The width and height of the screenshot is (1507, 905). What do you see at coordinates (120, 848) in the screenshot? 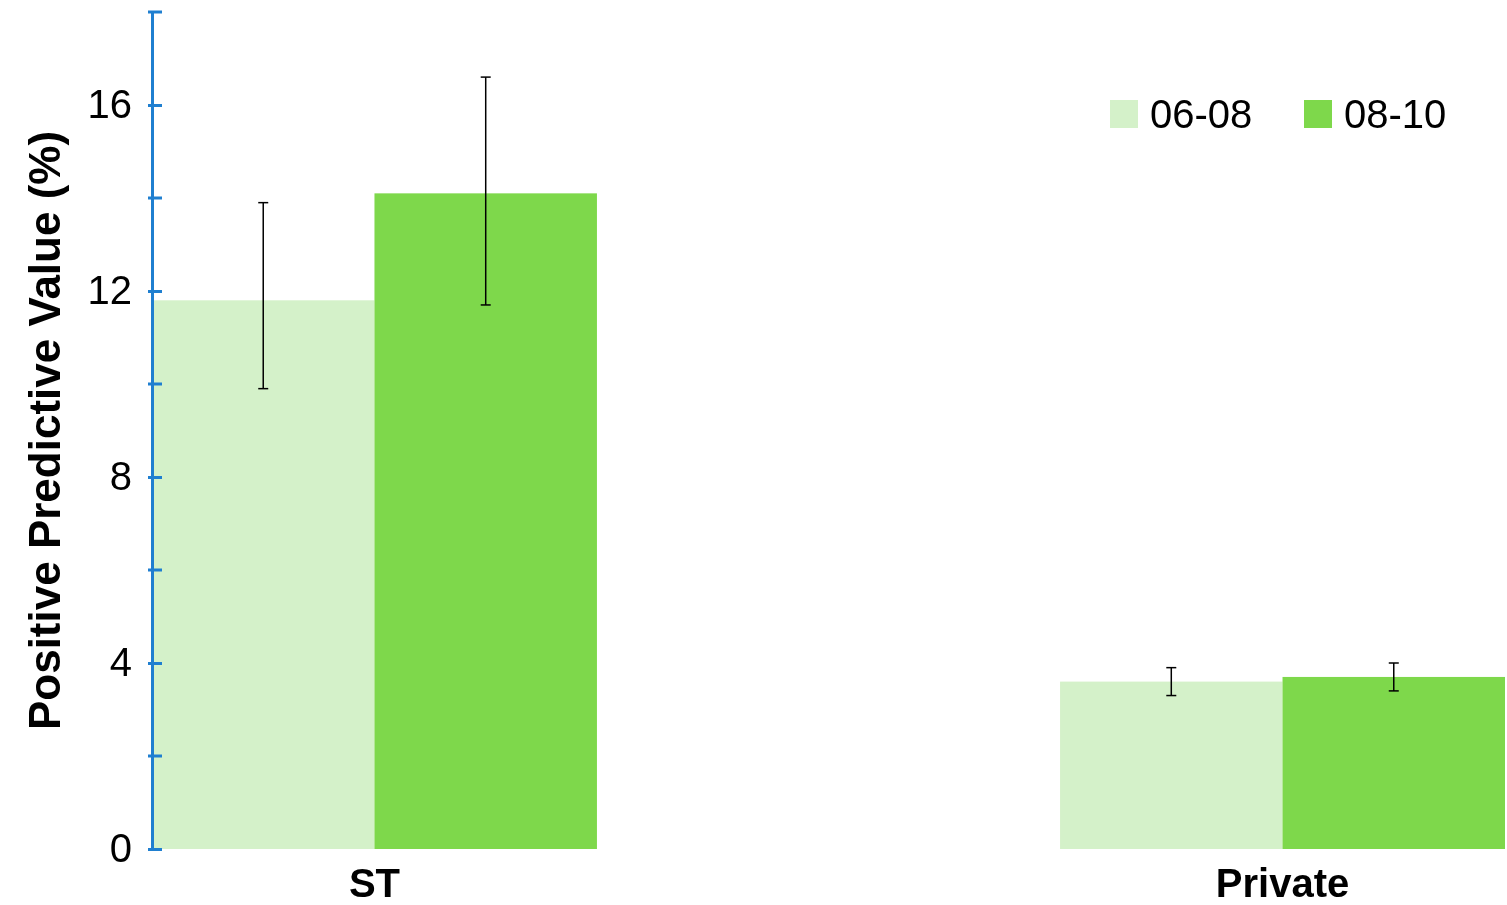
I see `y-tick-label: 0` at bounding box center [120, 848].